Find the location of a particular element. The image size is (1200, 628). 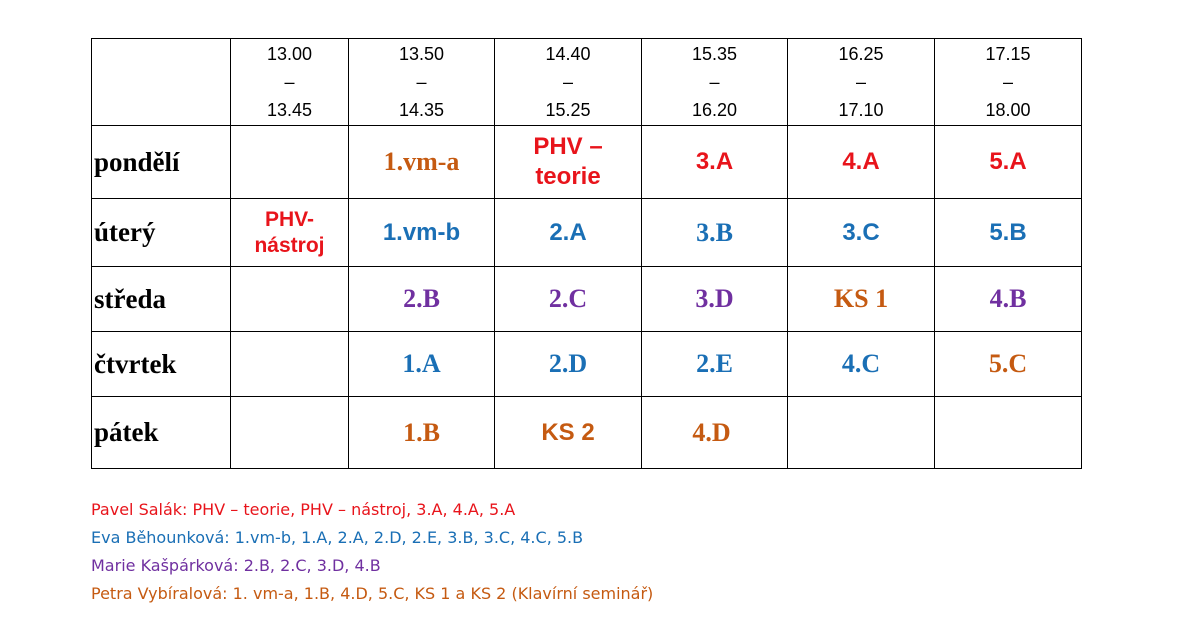

lesson-cell: 3.D is located at coordinates (714, 299).